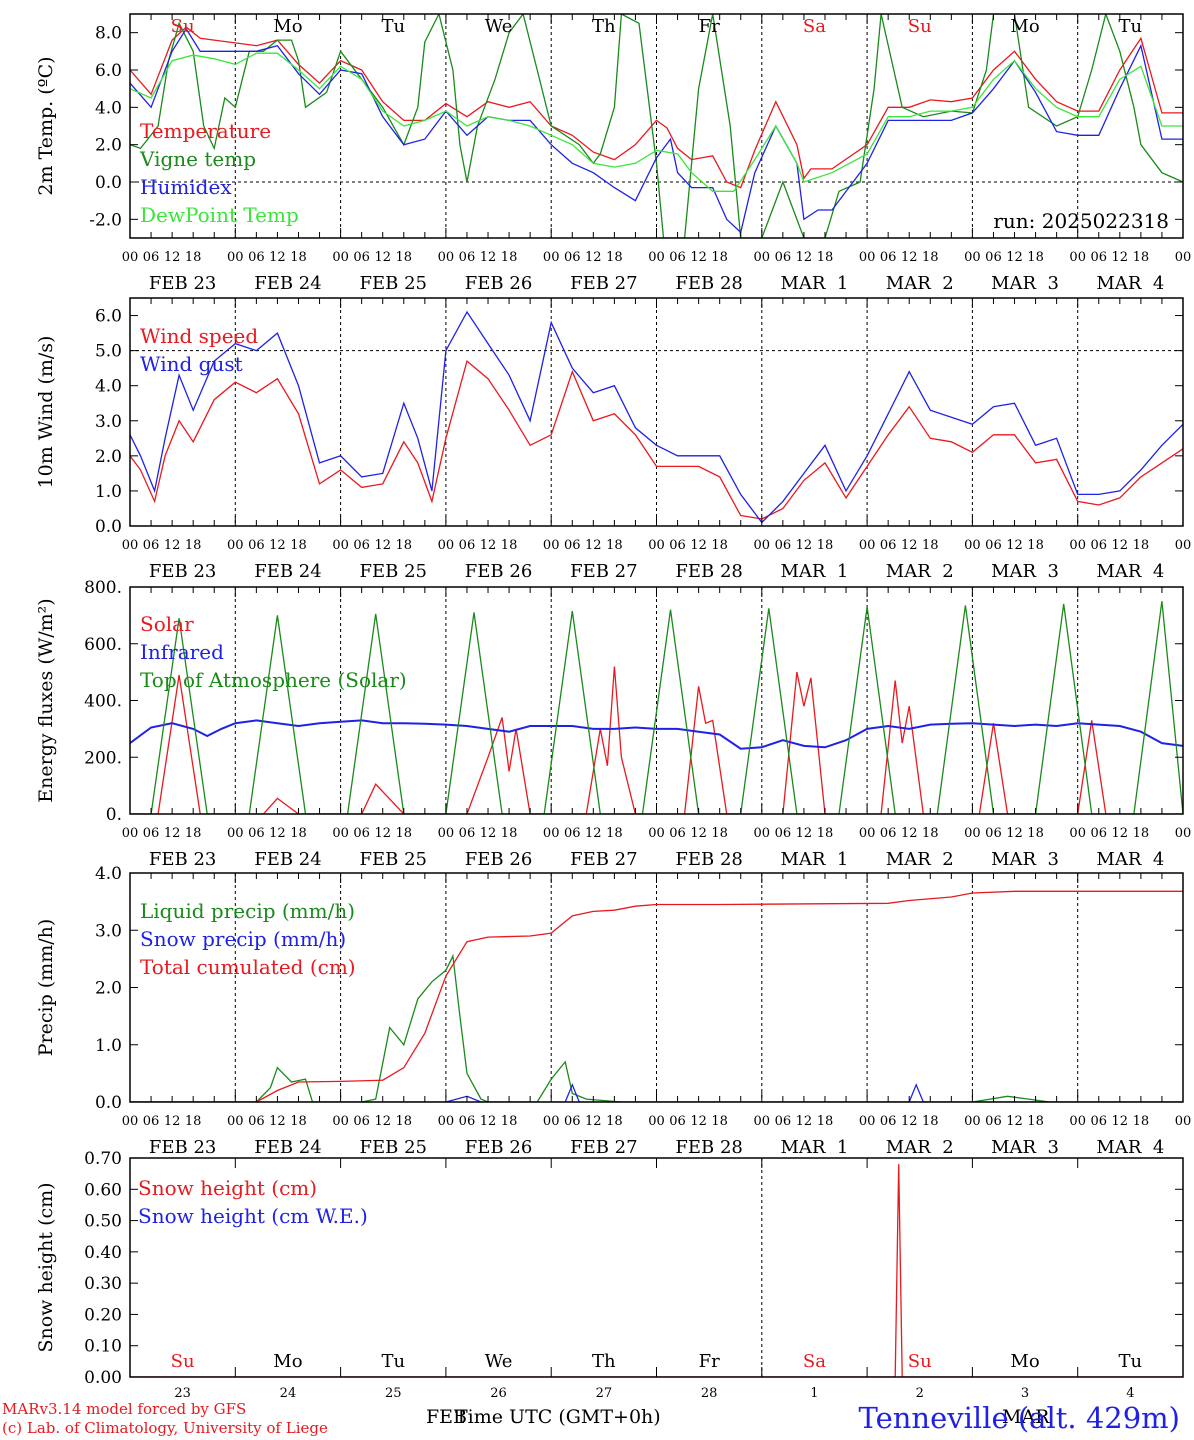 The height and width of the screenshot is (1440, 1194). What do you see at coordinates (498, 1393) in the screenshot?
I see `day-number-label: 26` at bounding box center [498, 1393].